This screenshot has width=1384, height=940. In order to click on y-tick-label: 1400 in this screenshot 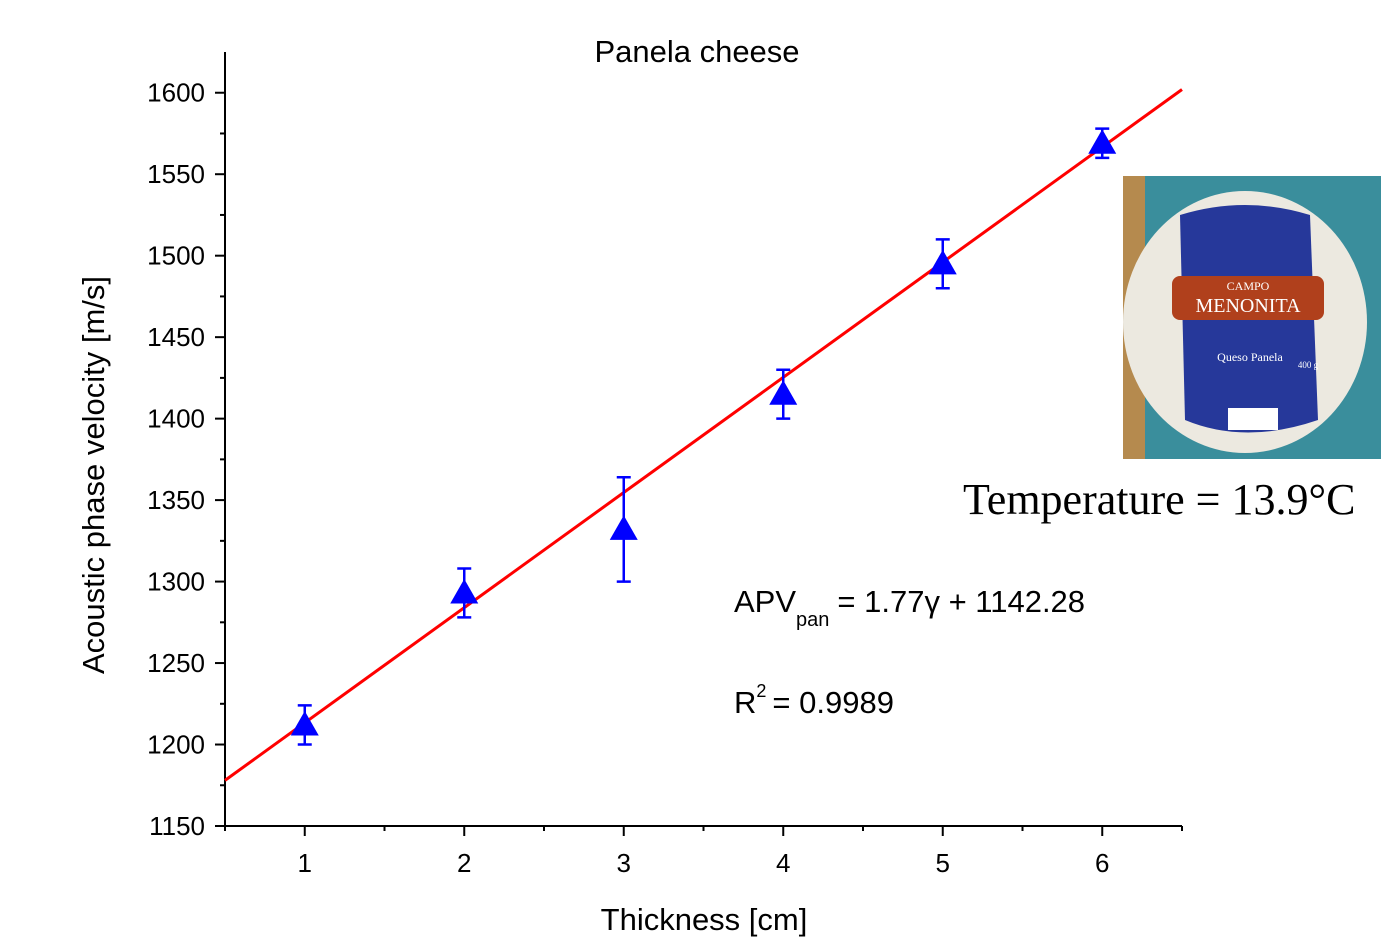, I will do `click(176, 419)`.